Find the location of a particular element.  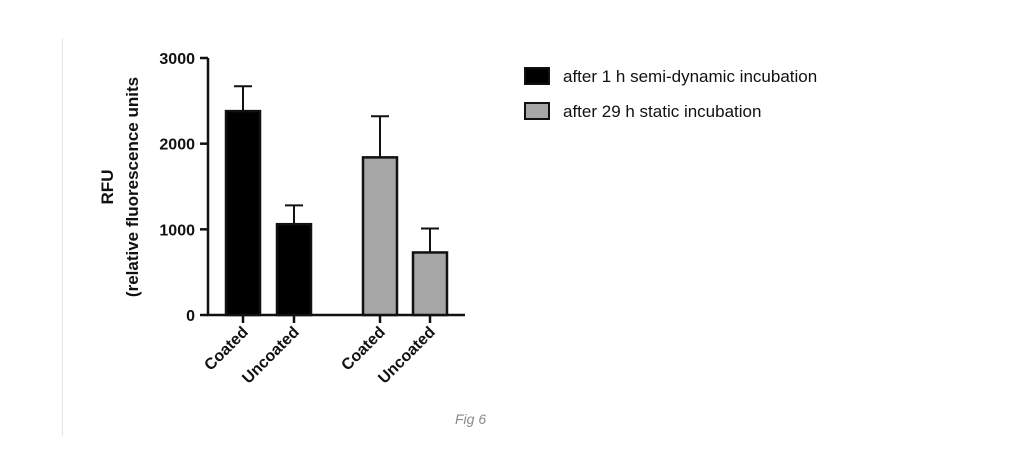

y-axis-label-line1: RFU is located at coordinates (107, 187).